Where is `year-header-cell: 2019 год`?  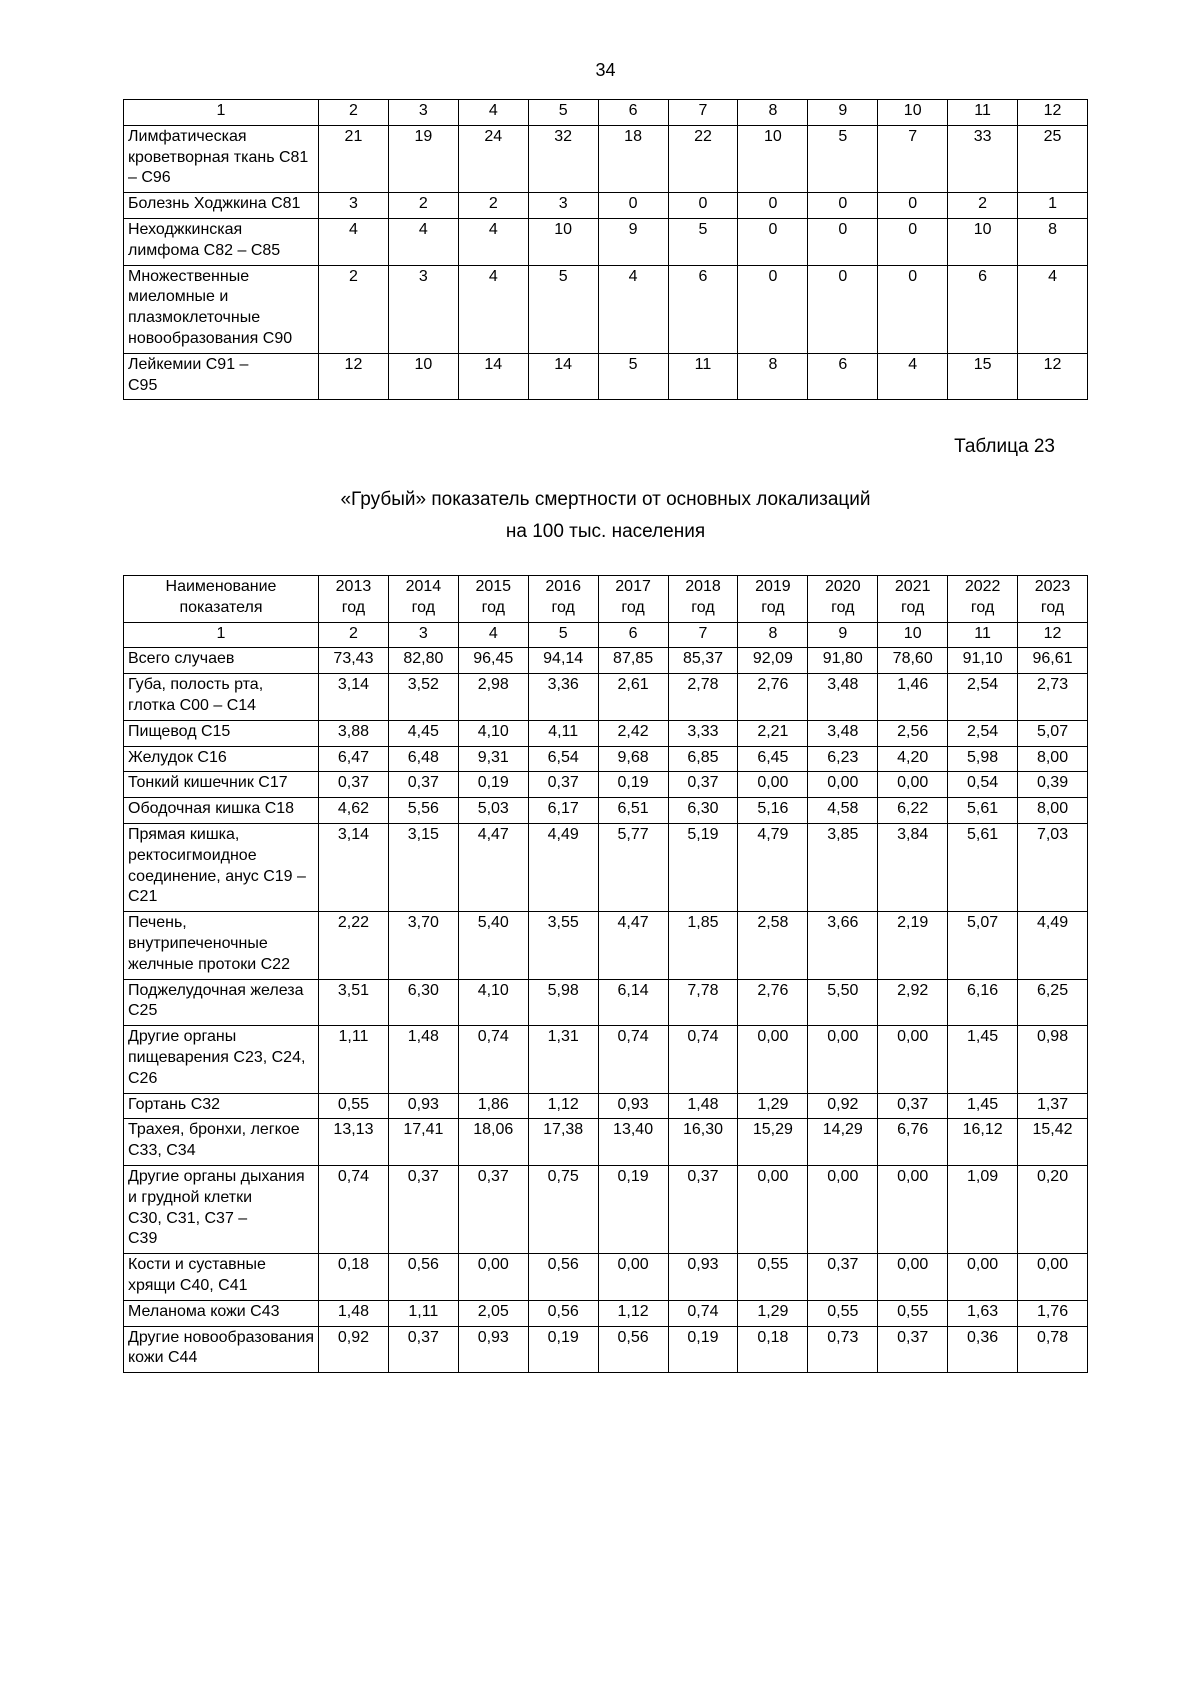
year-header-cell: 2019 год is located at coordinates (773, 599).